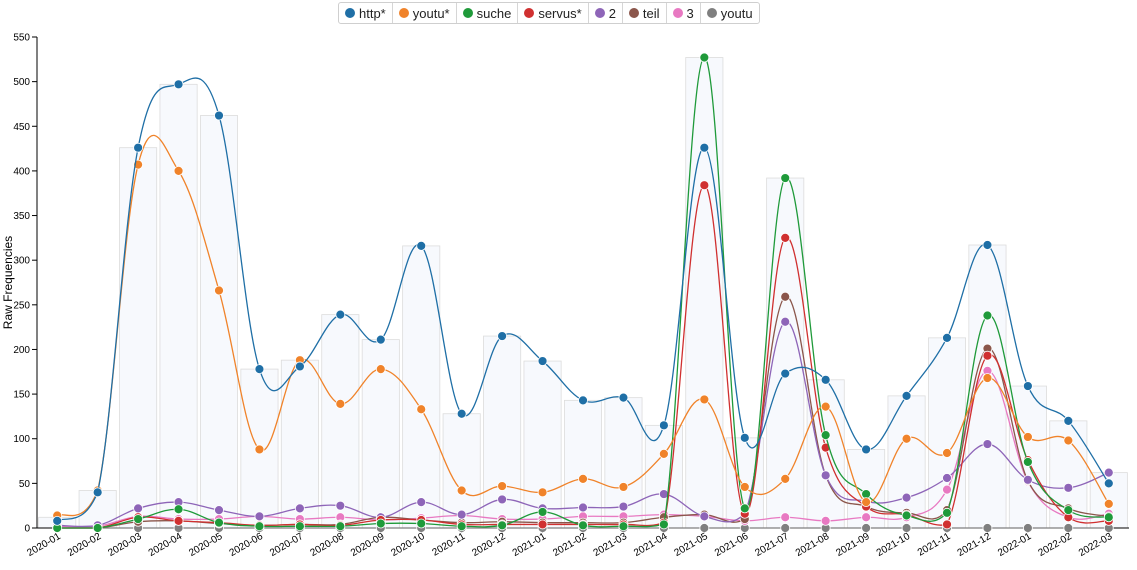  I want to click on legend-item: youtu*, so click(425, 13).